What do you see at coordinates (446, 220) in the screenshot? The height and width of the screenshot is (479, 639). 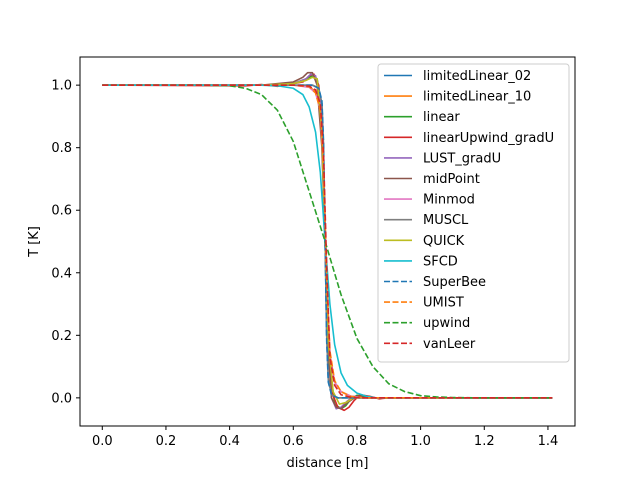 I see `legend-entry-label: MUSCL` at bounding box center [446, 220].